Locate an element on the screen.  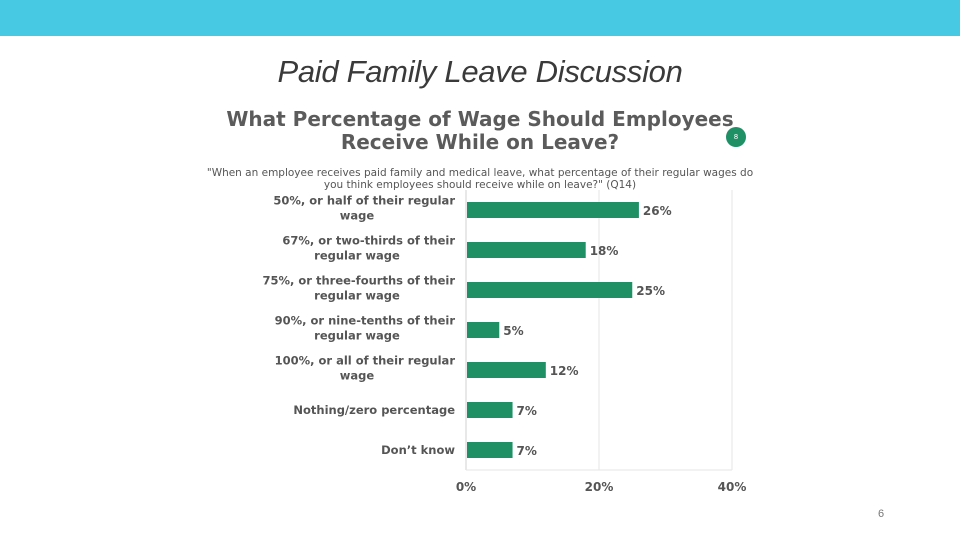
x-tick-label: 20% is located at coordinates (599, 487).